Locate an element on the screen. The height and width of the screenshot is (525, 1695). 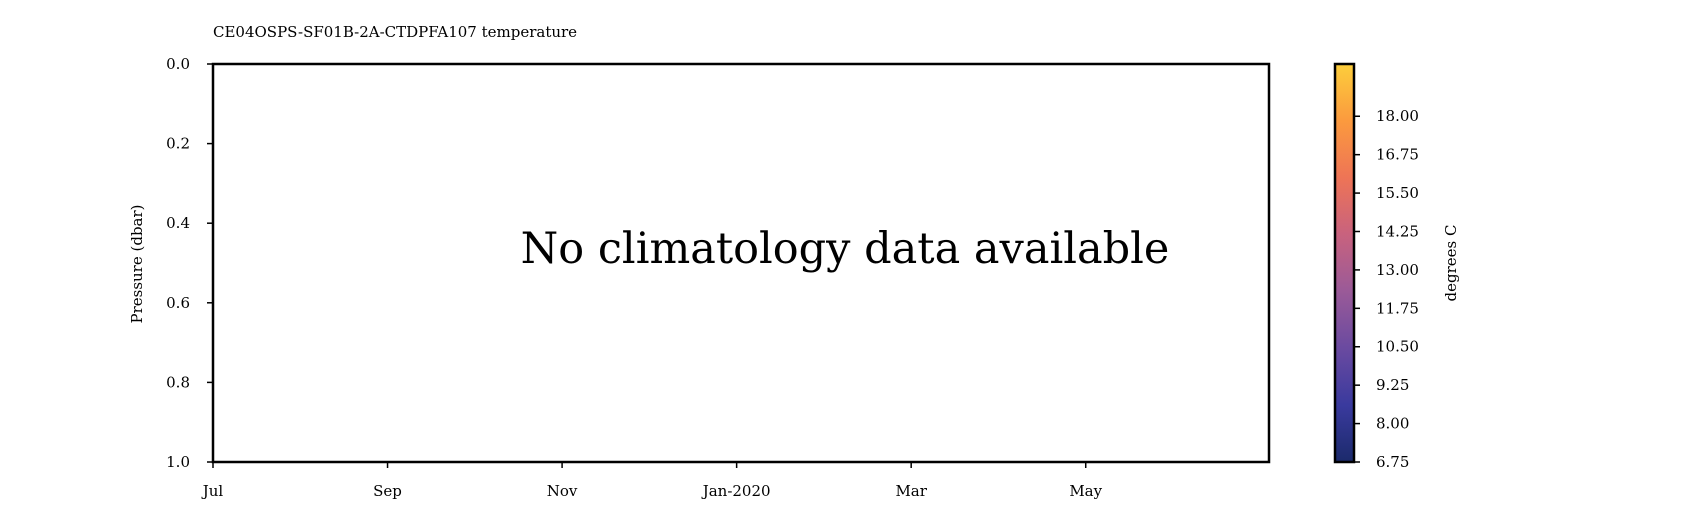
x-tick-label: Sep is located at coordinates (387, 491).